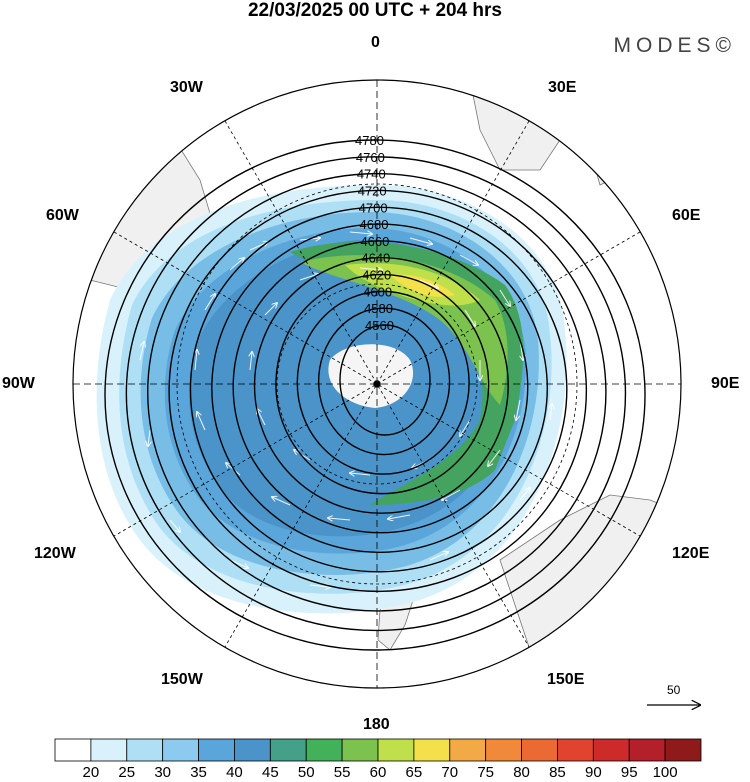  Describe the element at coordinates (342, 772) in the screenshot. I see `color-bar-label: 55` at that location.